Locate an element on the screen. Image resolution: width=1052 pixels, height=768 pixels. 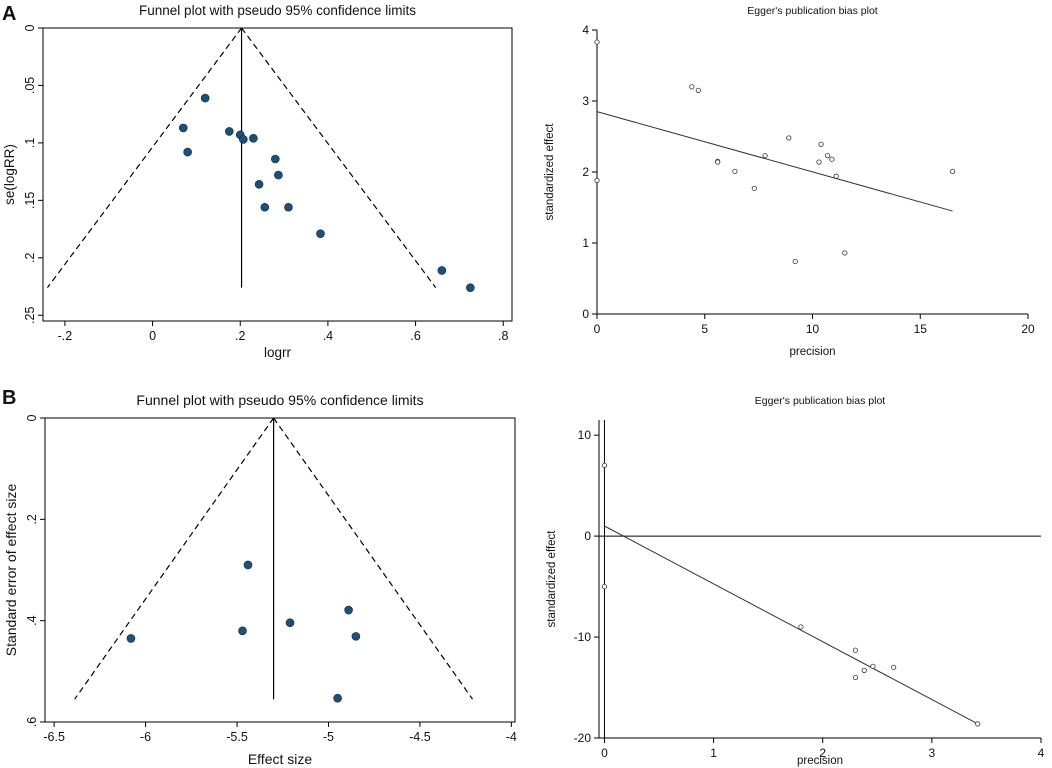
y-tick-label: .2 is located at coordinates (30, 258).